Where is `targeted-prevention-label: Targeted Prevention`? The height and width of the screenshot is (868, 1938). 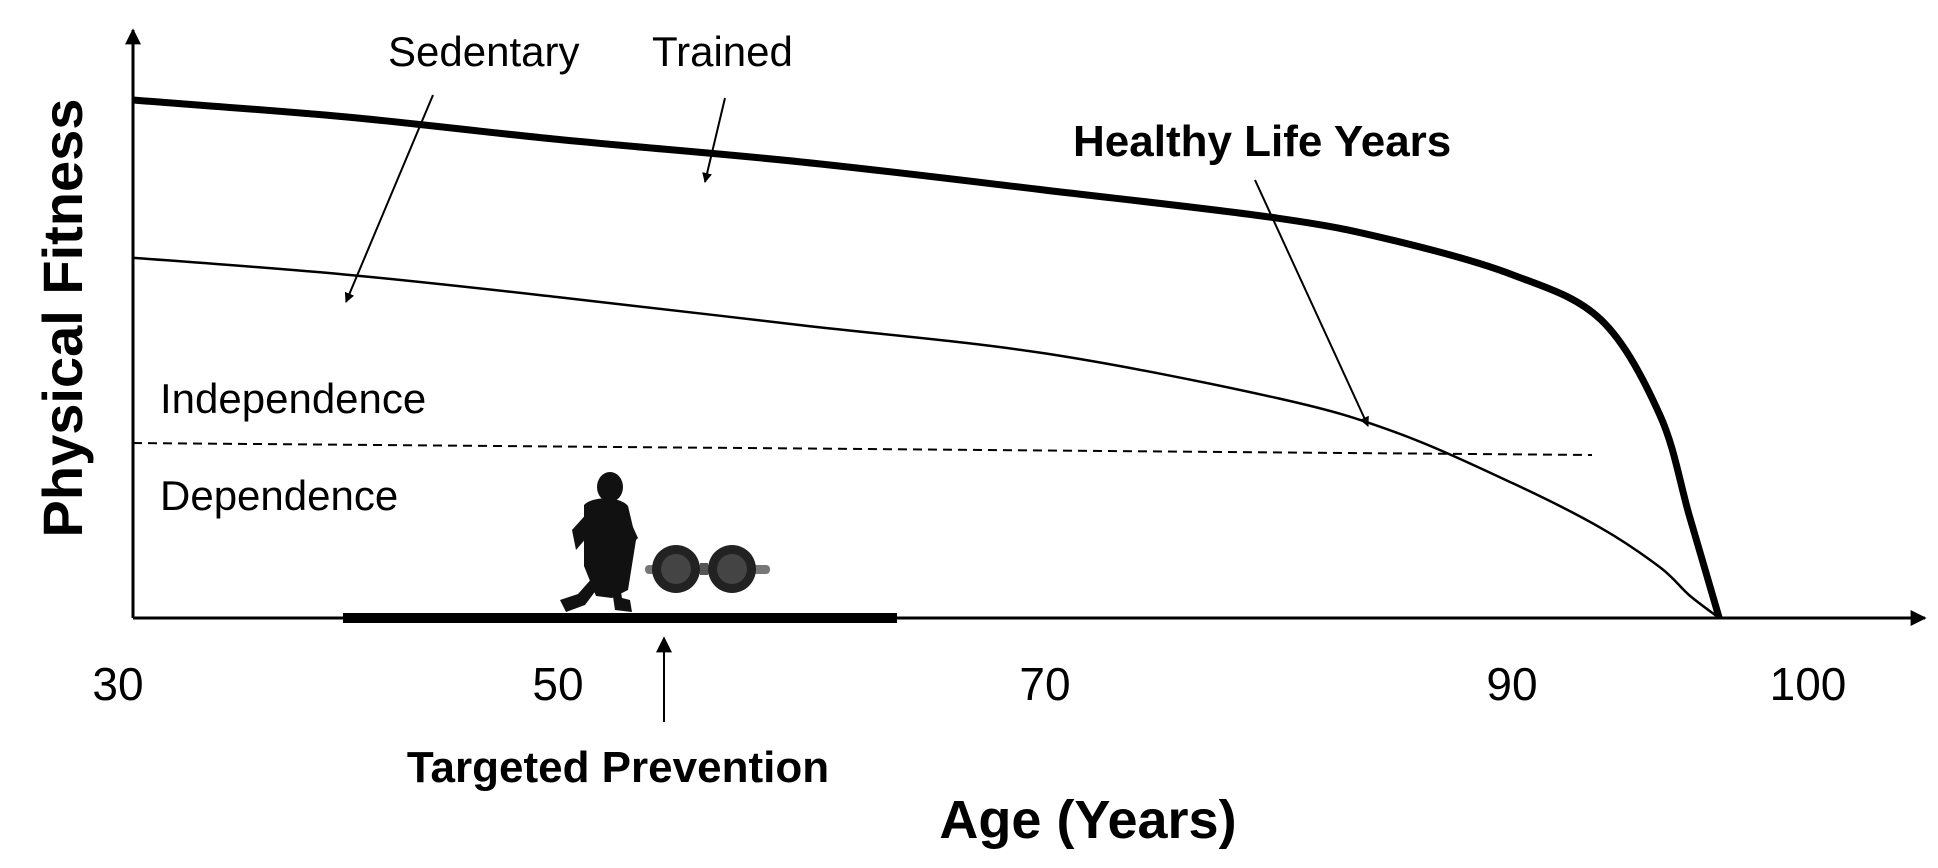 targeted-prevention-label: Targeted Prevention is located at coordinates (618, 767).